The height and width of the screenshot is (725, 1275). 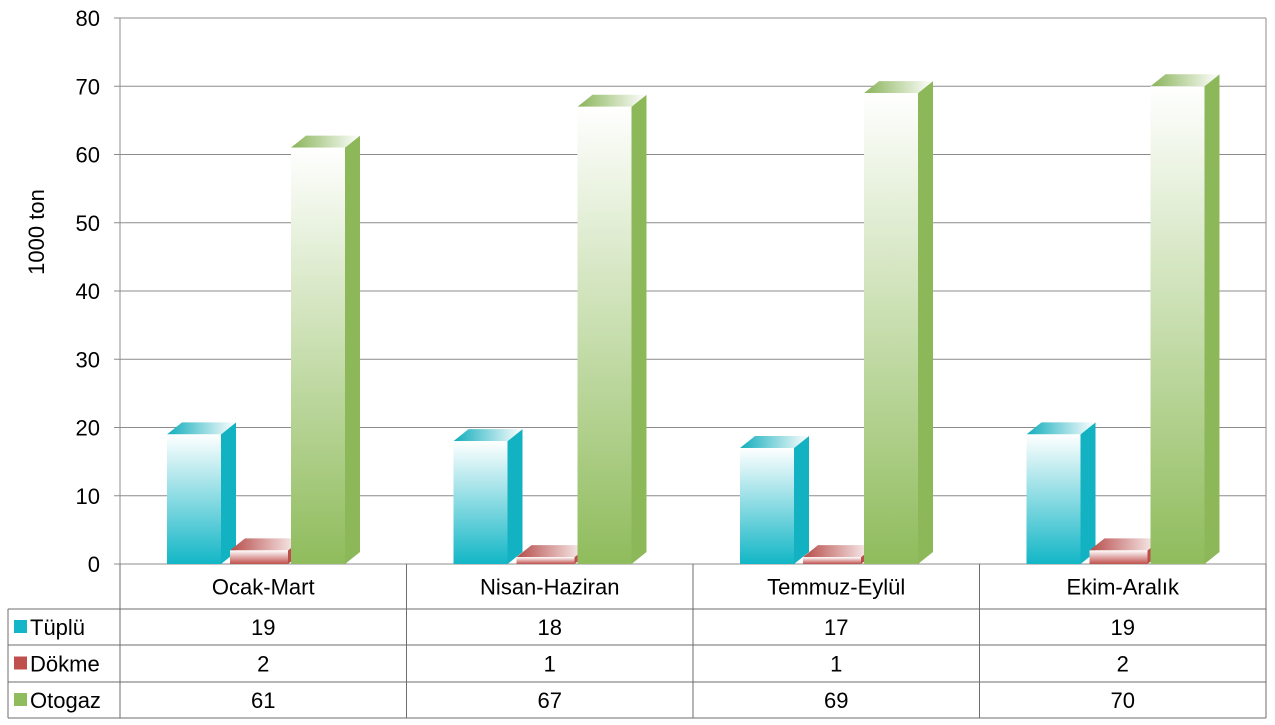 I want to click on y-tick-label: 60, so click(x=88, y=155).